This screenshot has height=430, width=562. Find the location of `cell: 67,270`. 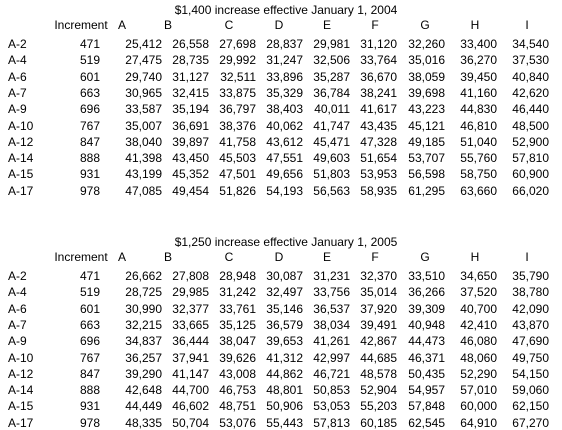

cell: 67,270 is located at coordinates (530, 422).